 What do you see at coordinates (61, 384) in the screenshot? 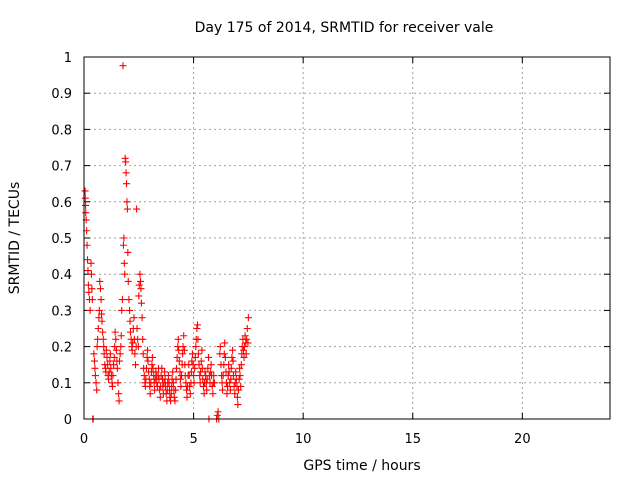
I see `y-tick-label-1: 0.1` at bounding box center [61, 384].